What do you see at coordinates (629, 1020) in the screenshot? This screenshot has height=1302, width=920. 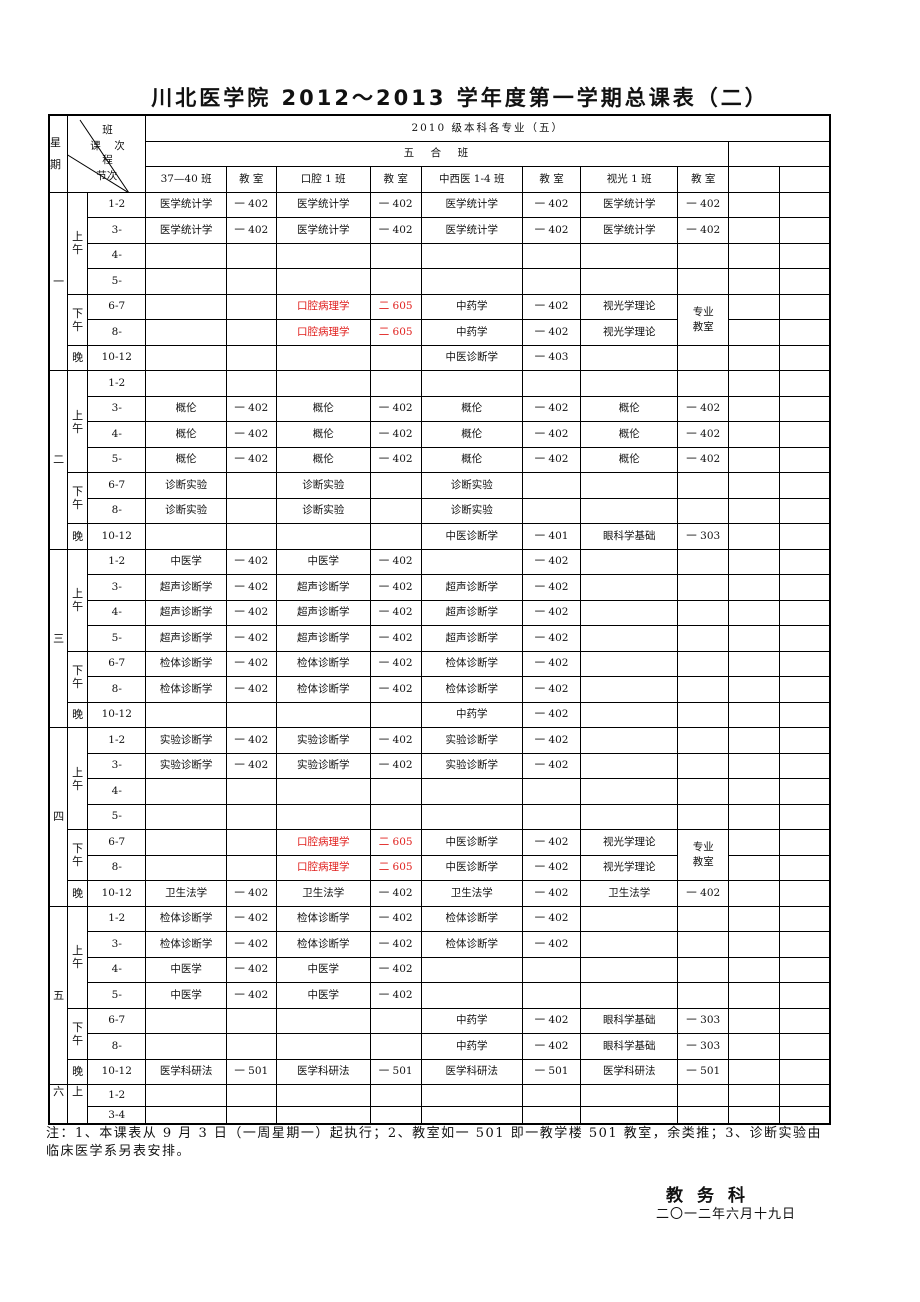 I see `course-cell: 眼科学基础` at bounding box center [629, 1020].